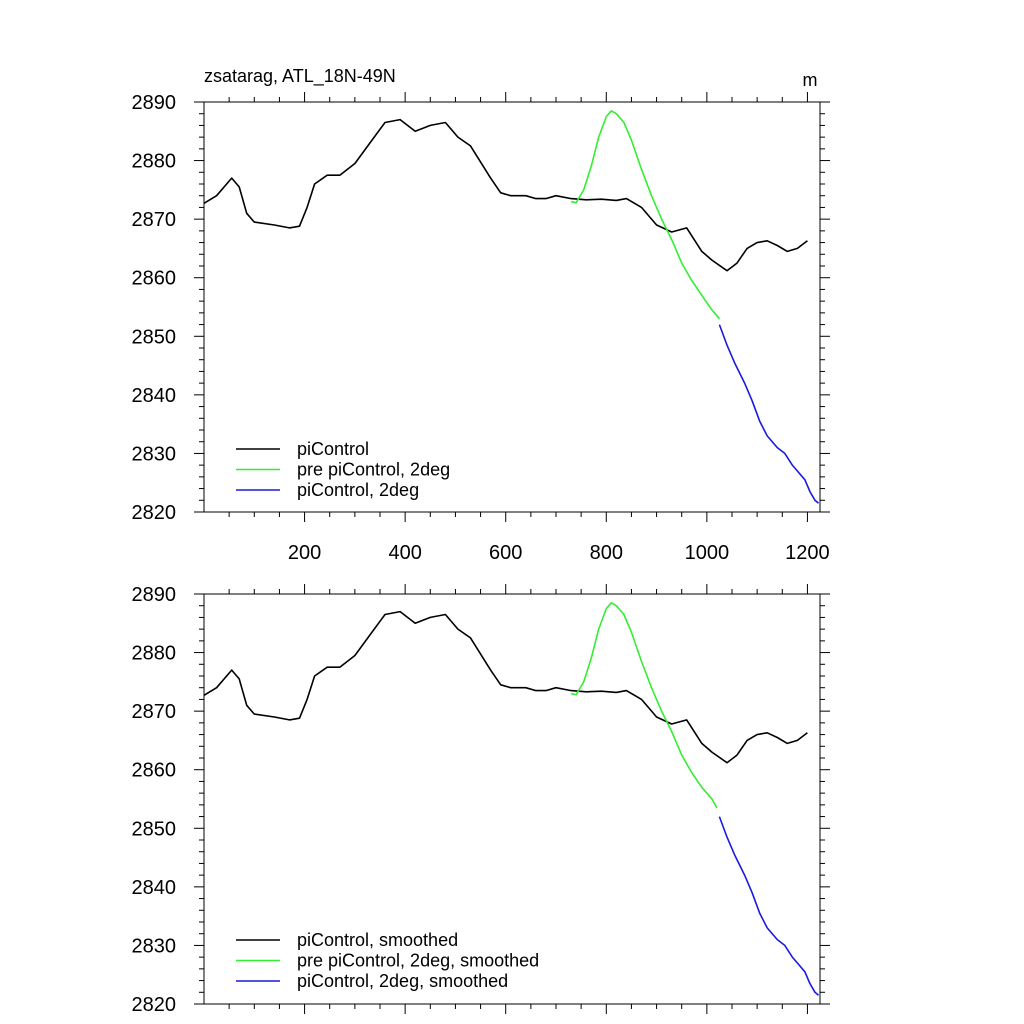  I want to click on legend-label: pre piControl, 2deg, so click(373, 470).